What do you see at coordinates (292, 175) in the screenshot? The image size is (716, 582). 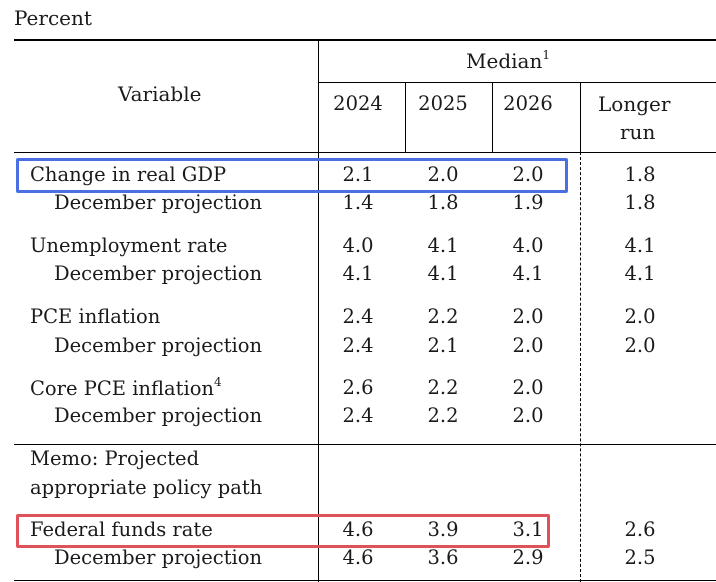 I see `gdp-highlight-box` at bounding box center [292, 175].